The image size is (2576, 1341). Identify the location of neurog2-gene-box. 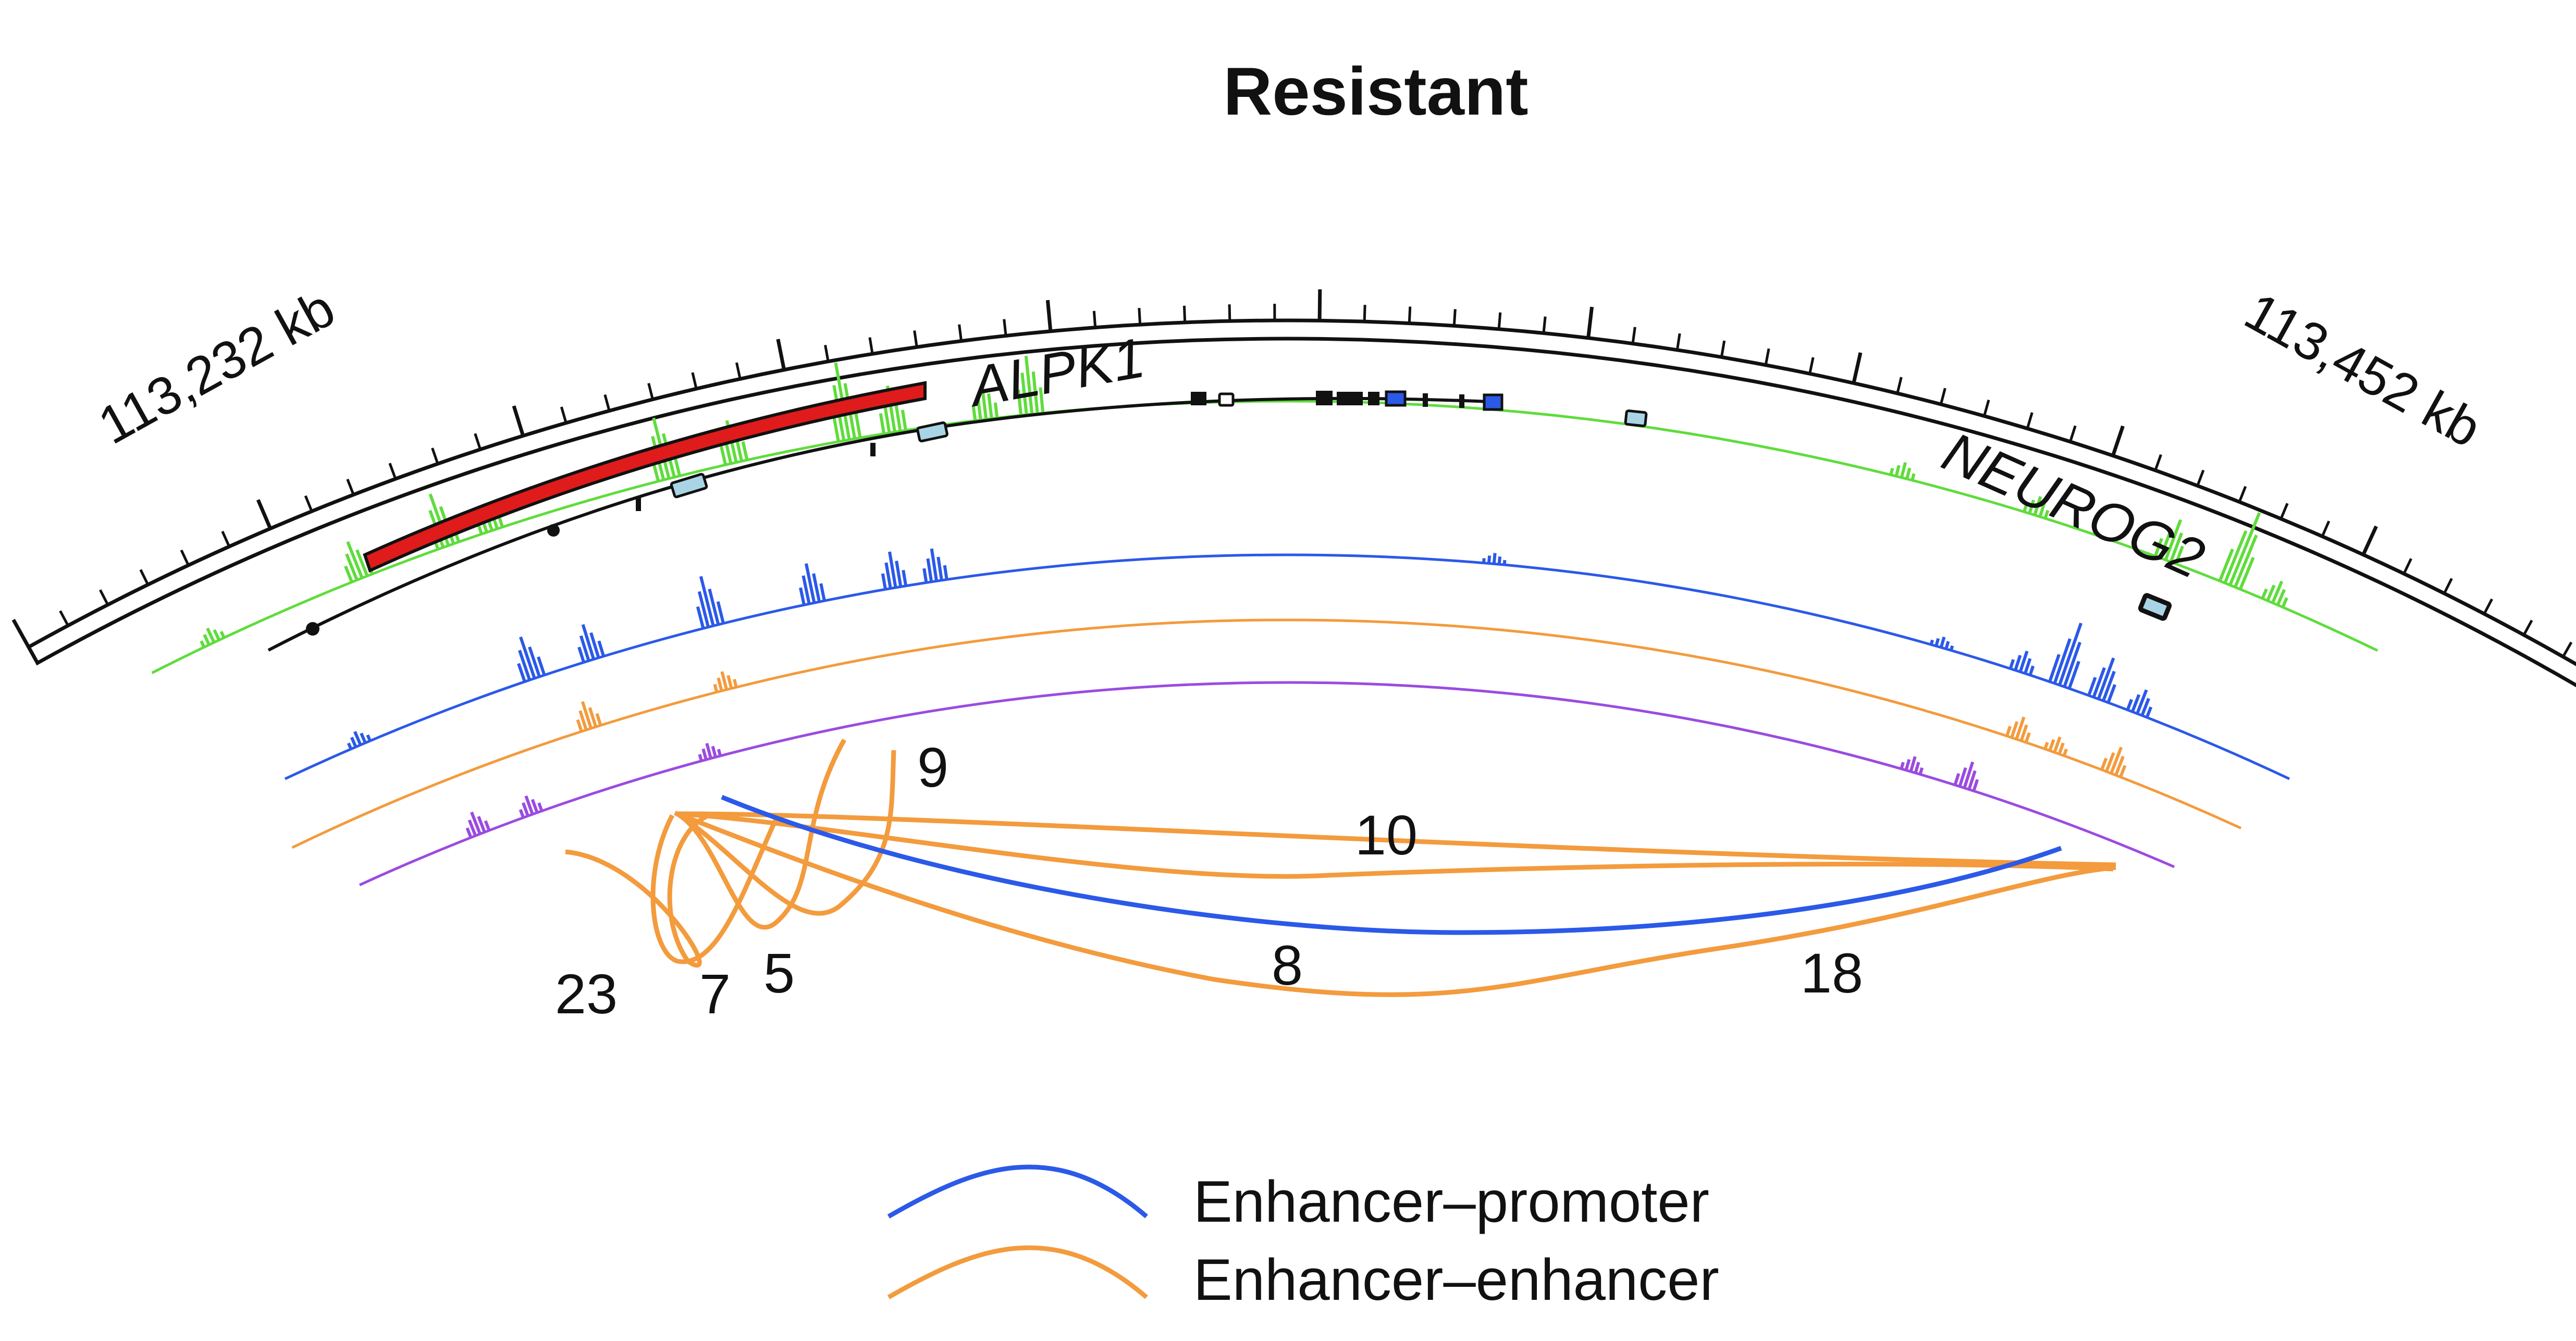
(2155, 607).